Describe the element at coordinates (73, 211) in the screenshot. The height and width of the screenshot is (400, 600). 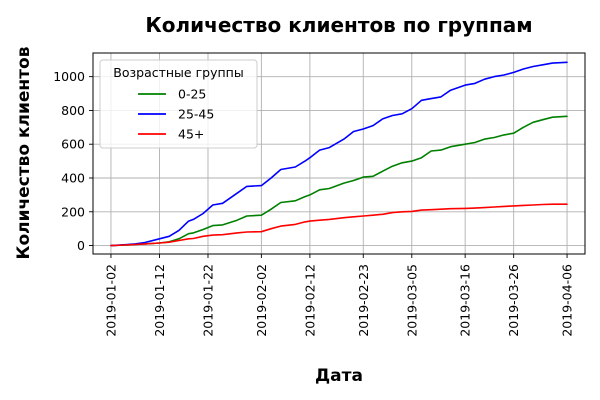
I see `y-tick-label: 200` at that location.